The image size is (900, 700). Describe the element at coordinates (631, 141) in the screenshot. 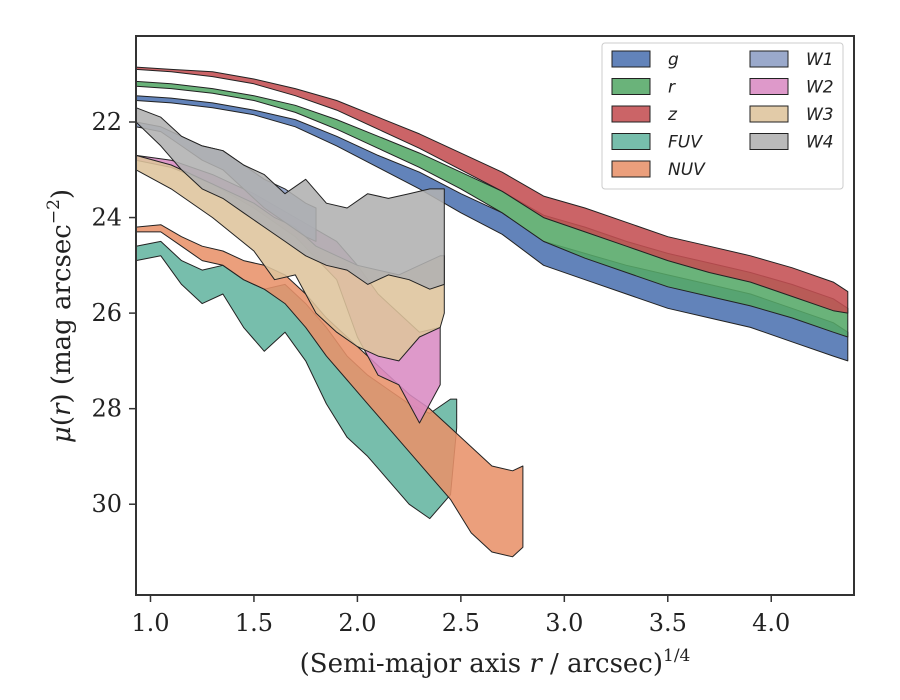

I see `legend-swatch-fuv` at that location.